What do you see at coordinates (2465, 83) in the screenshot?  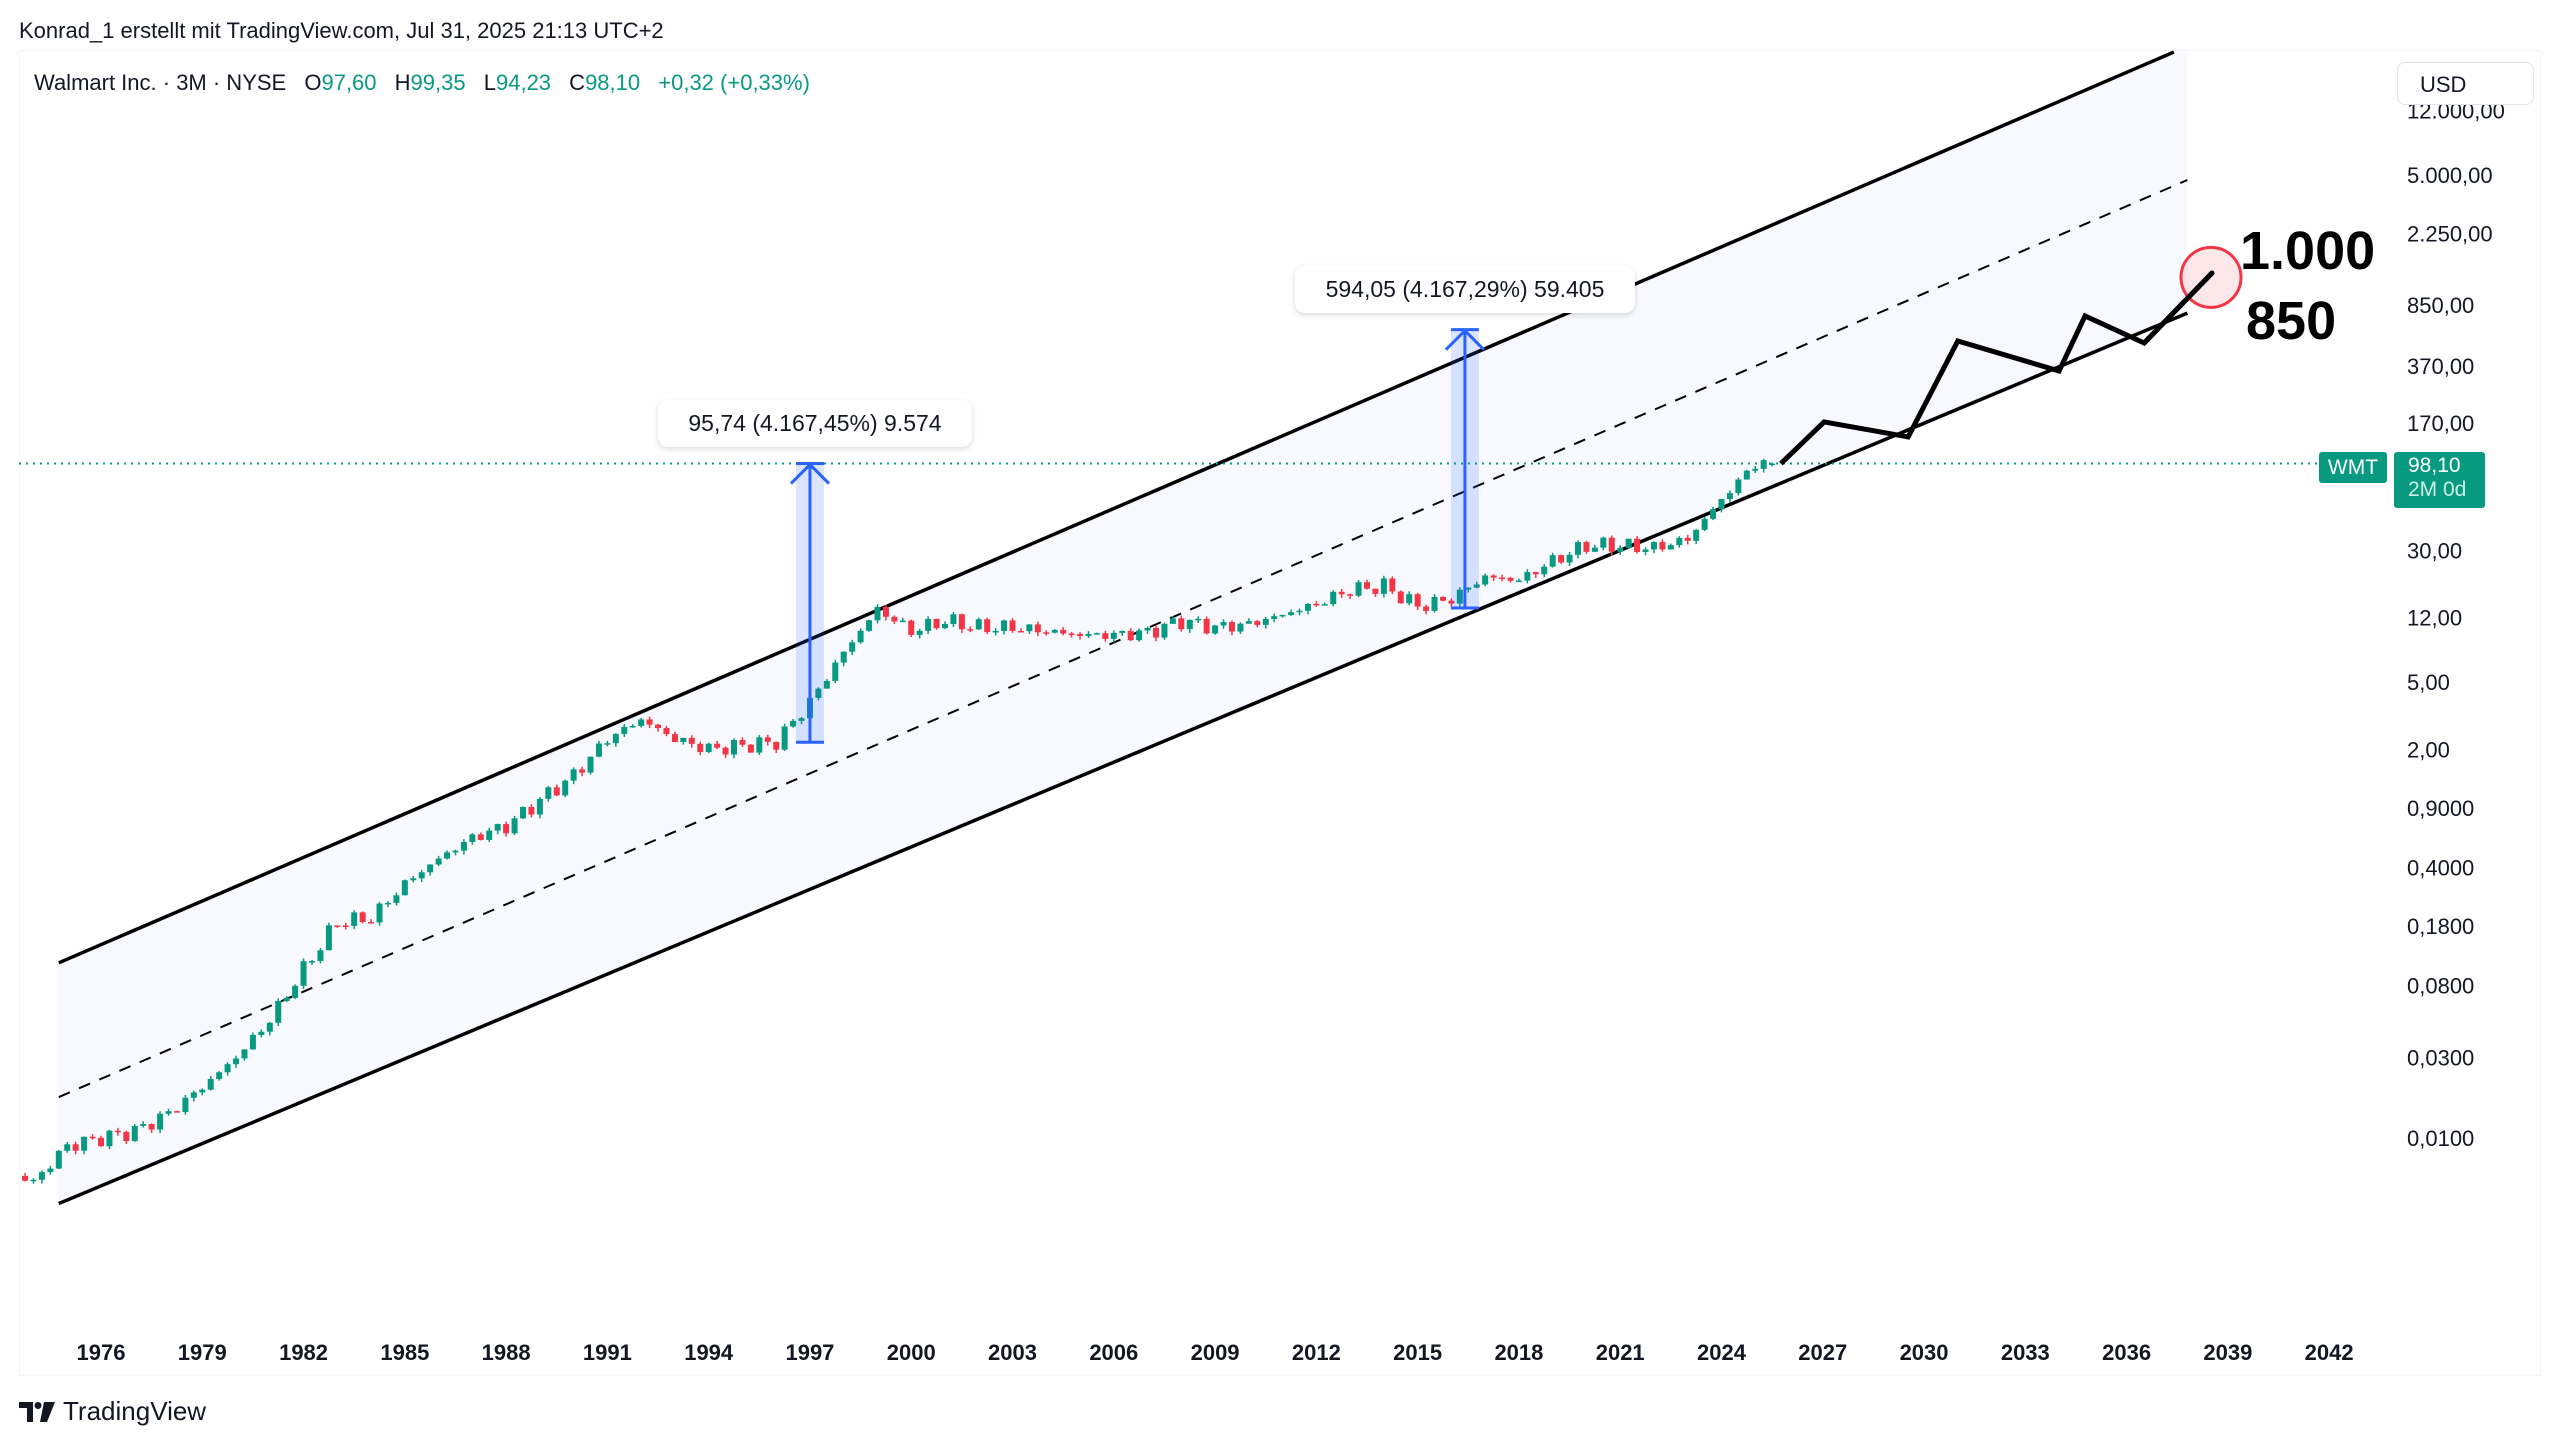 I see `currency-button: USD` at bounding box center [2465, 83].